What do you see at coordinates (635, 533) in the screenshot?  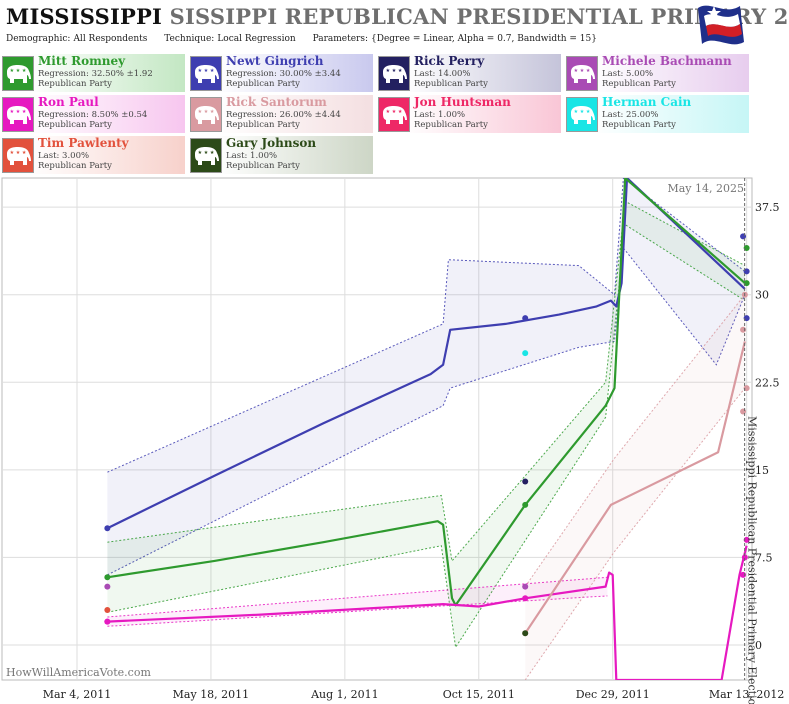 I see `rick-santorum-lower-bound` at bounding box center [635, 533].